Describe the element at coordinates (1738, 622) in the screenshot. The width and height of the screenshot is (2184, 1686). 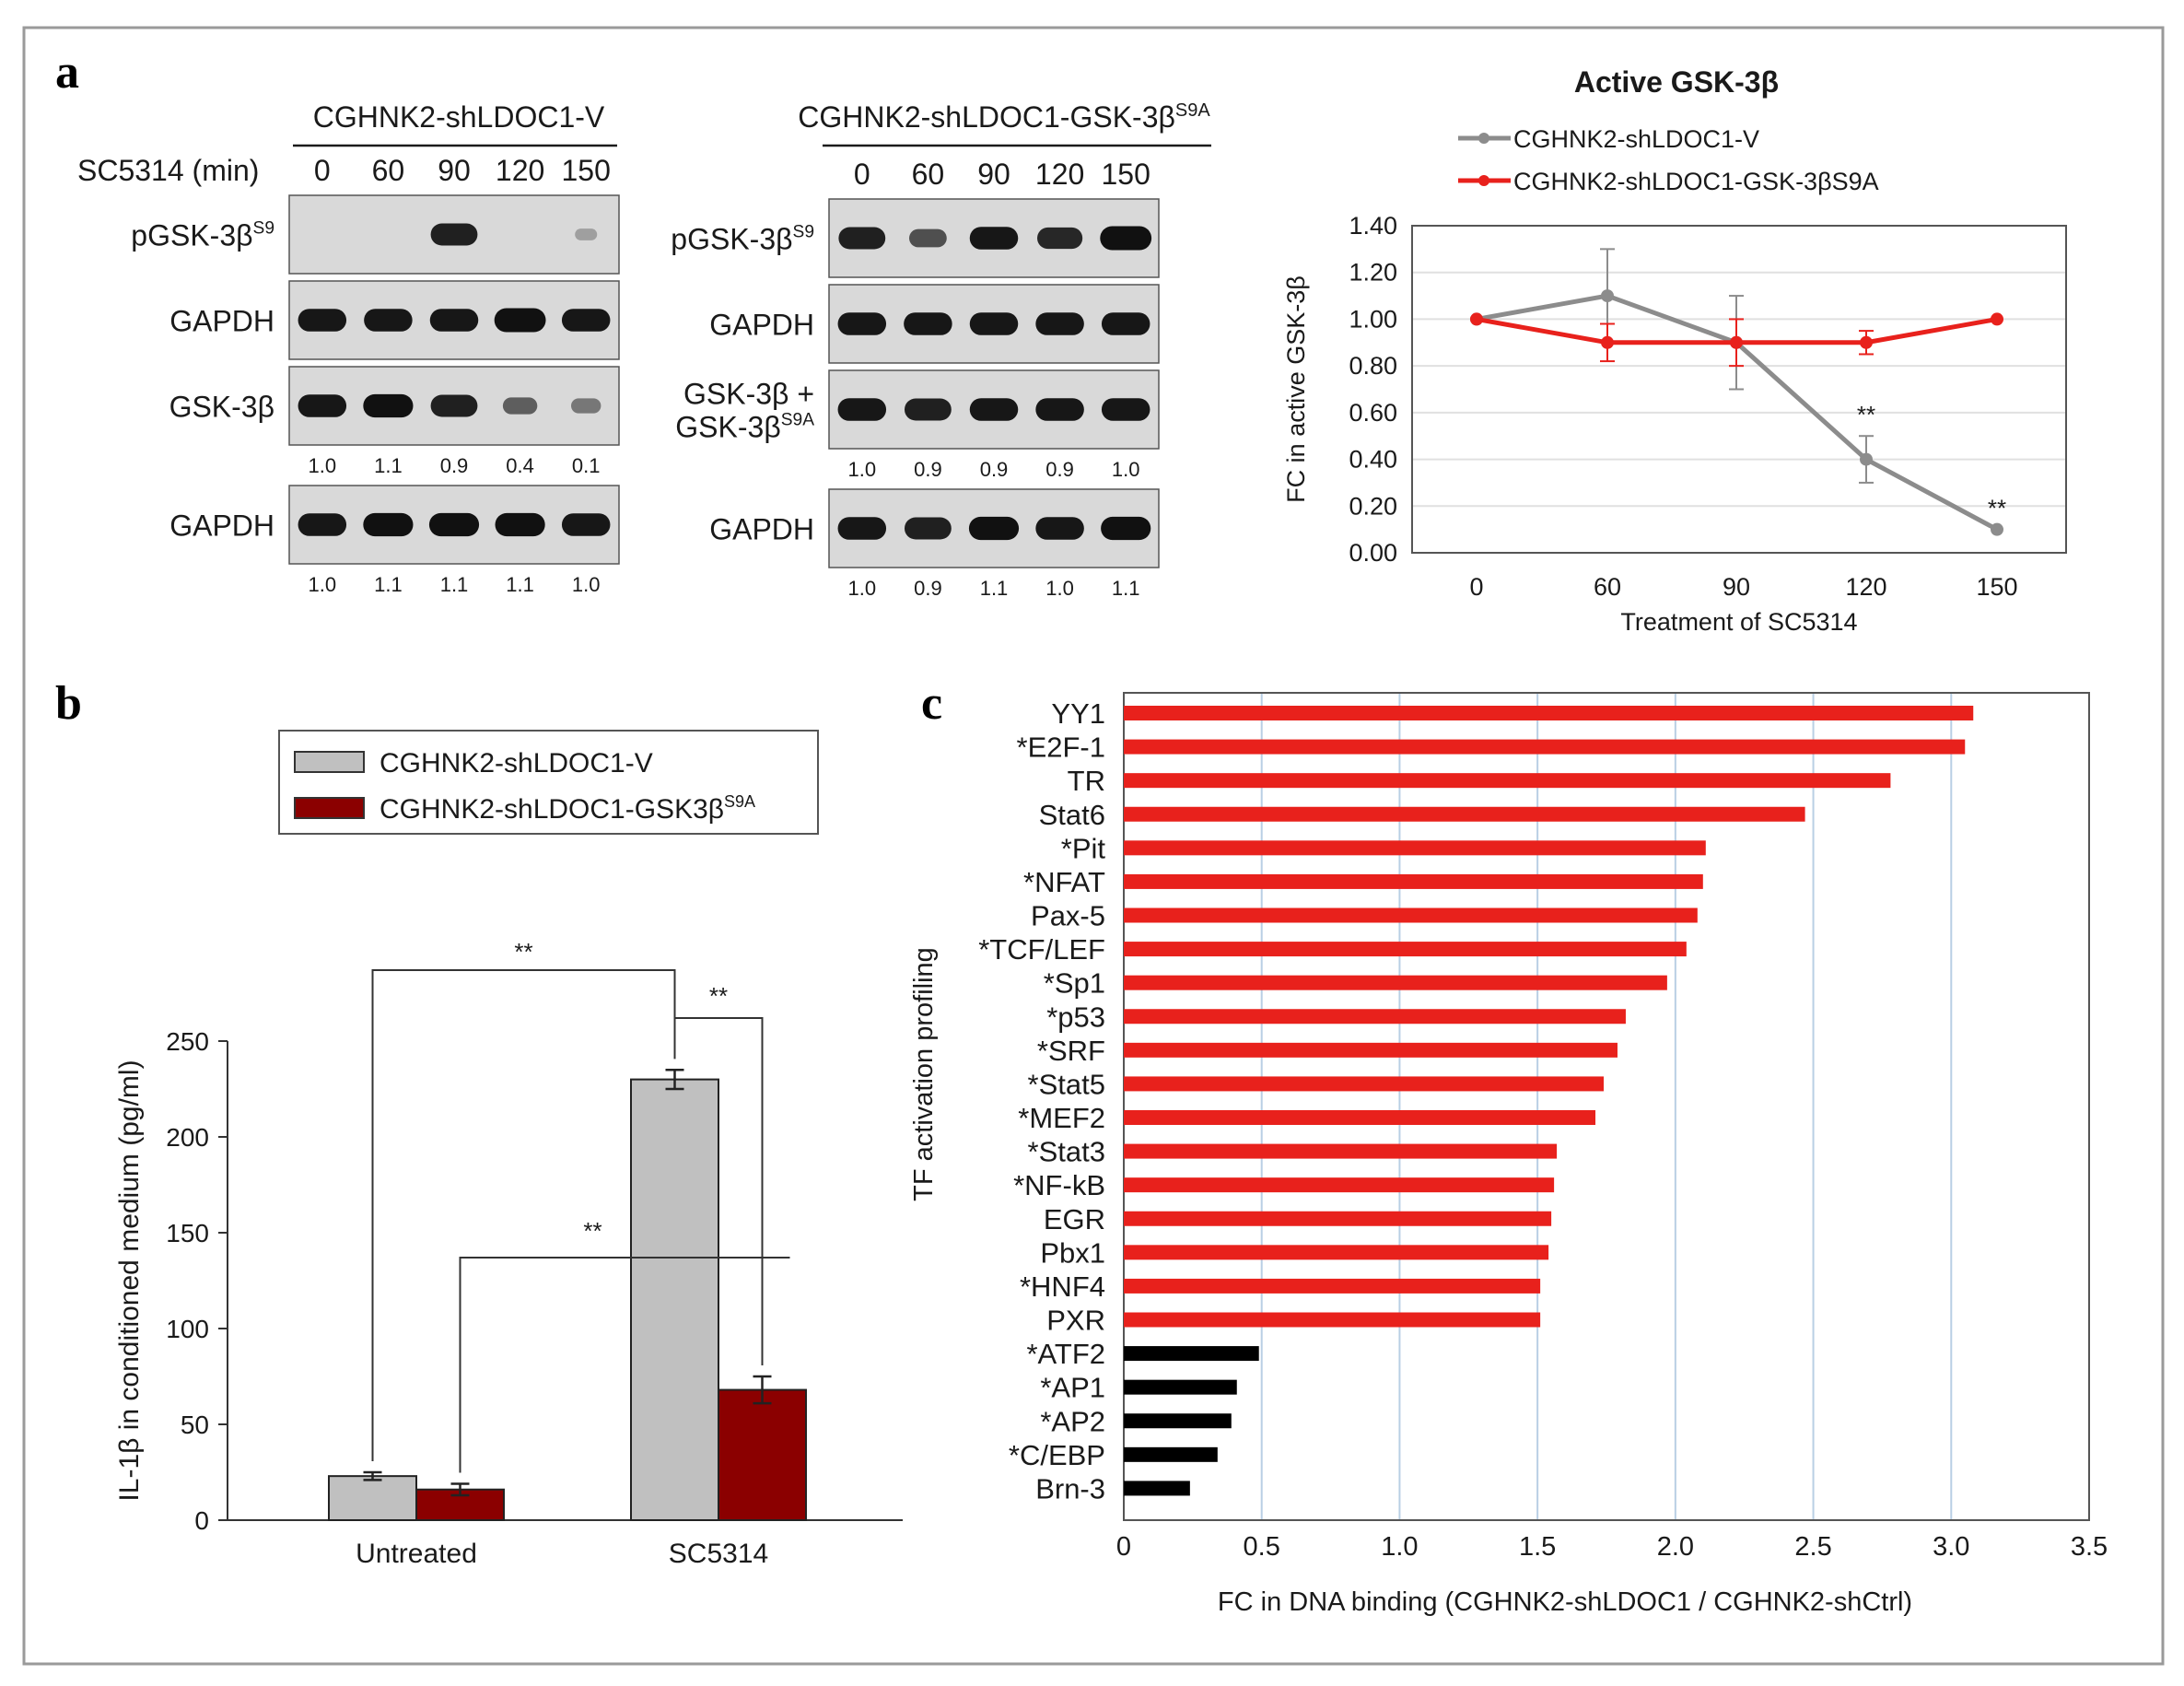
I see `x-axis-label: Treatment of SC5314` at that location.